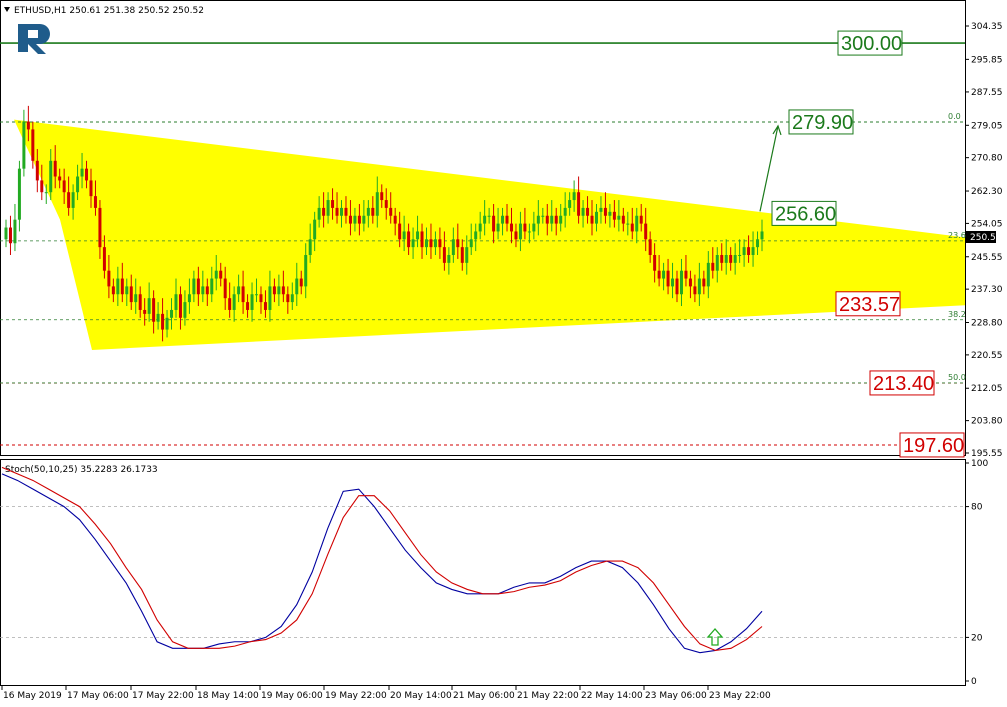 Image resolution: width=1007 pixels, height=707 pixels. Describe the element at coordinates (356, 696) in the screenshot. I see `time-tick-label: 19 May 22:00` at that location.